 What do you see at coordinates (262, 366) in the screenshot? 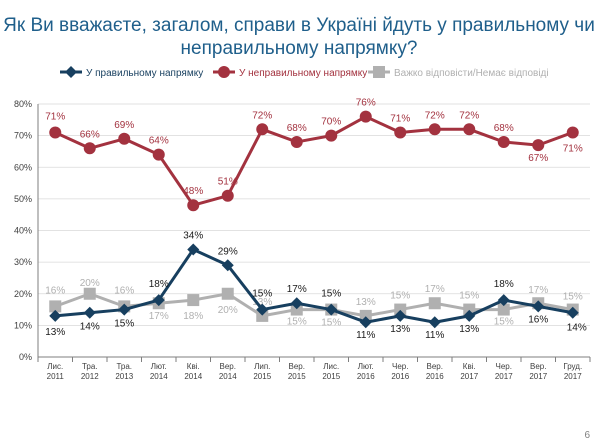
I see `x-tick-label: Лип.` at bounding box center [262, 366].